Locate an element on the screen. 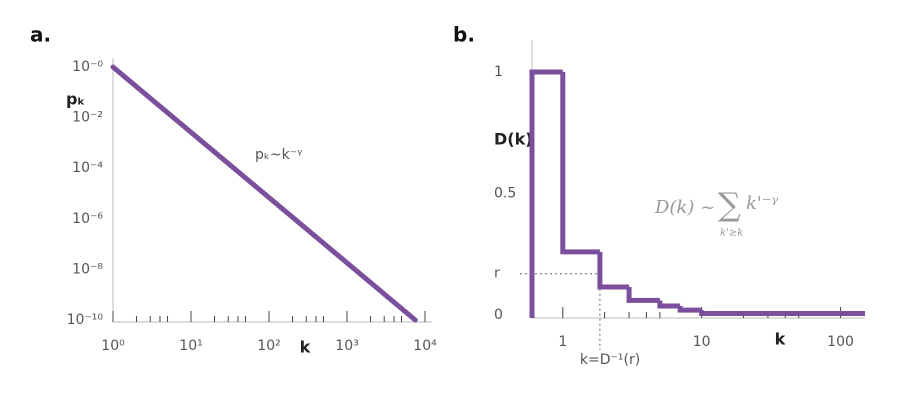 This screenshot has height=404, width=900. y-tick-label: 10⁻¹⁰ is located at coordinates (85, 320).